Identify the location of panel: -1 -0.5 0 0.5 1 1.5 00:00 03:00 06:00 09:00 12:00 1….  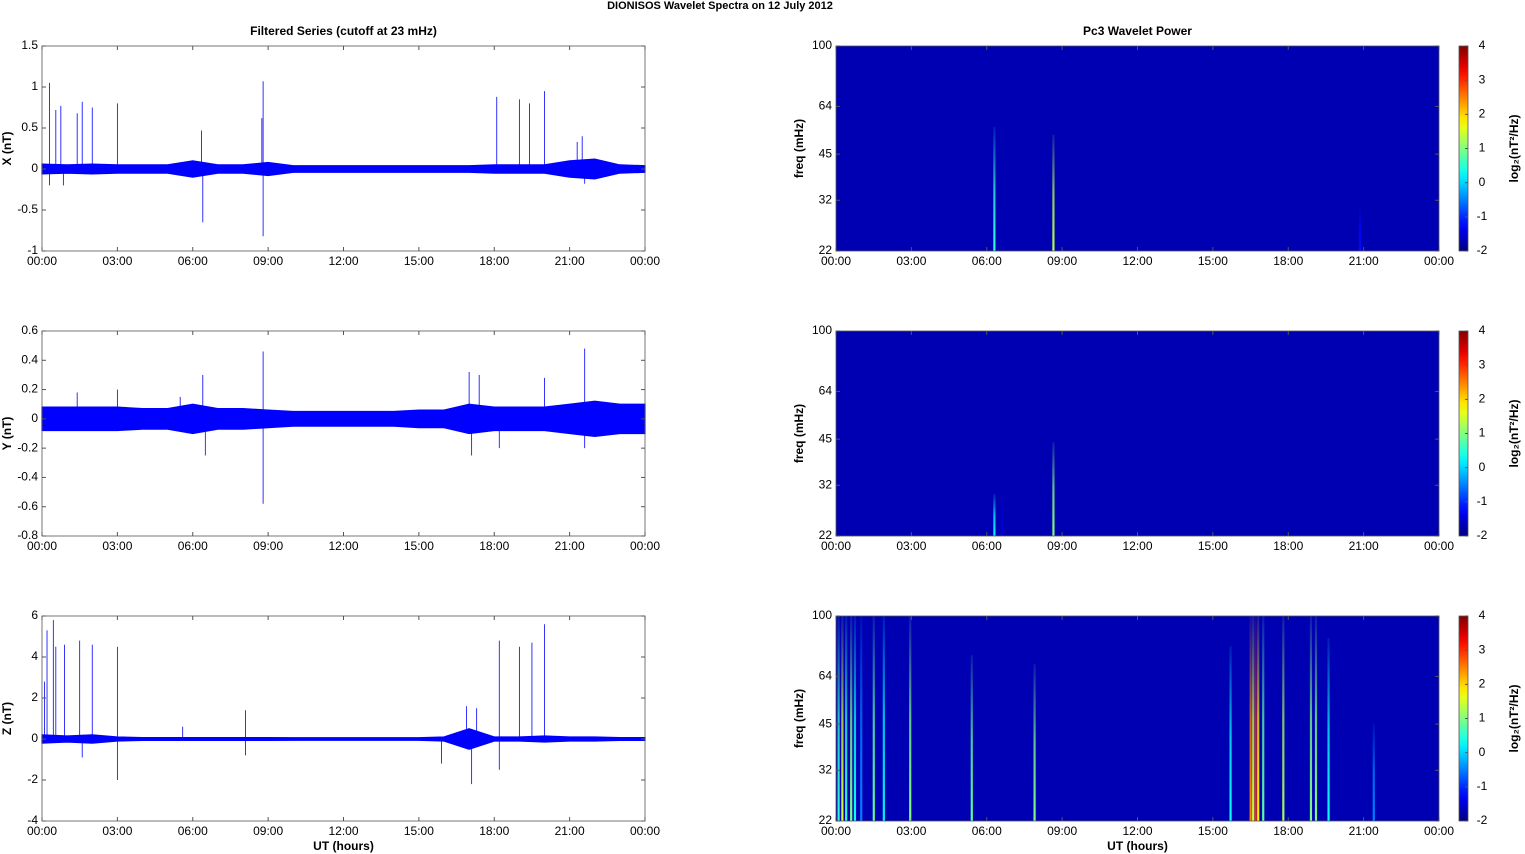
(330, 146).